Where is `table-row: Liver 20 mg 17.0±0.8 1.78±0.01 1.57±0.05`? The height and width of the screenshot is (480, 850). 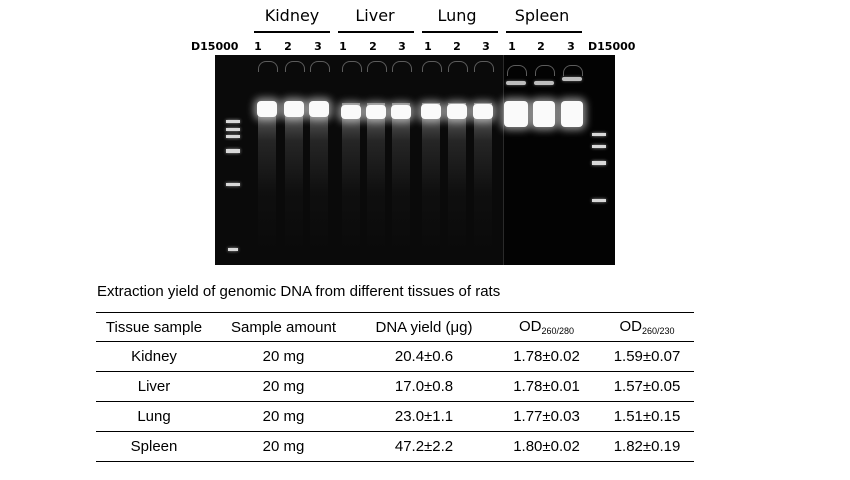 table-row: Liver 20 mg 17.0±0.8 1.78±0.01 1.57±0.05 is located at coordinates (395, 386).